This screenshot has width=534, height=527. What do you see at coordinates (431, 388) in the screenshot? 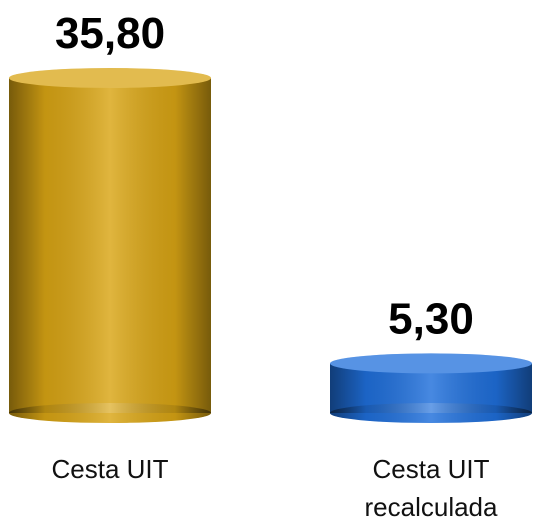
I see `cylinder-bar` at bounding box center [431, 388].